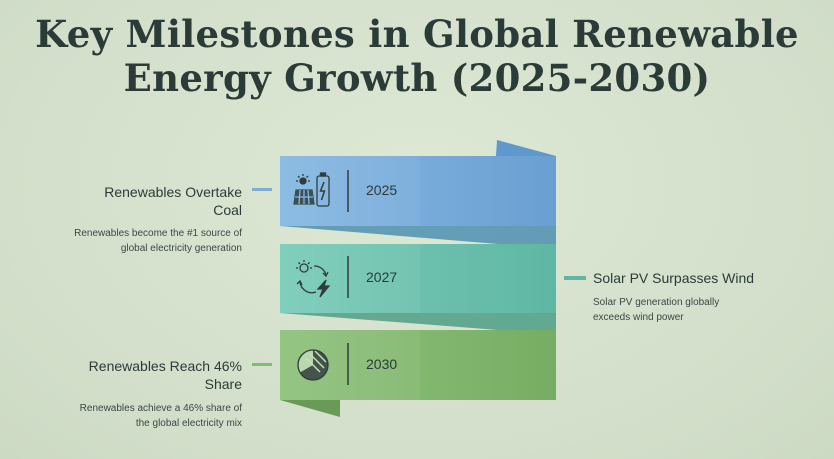  I want to click on milestone-title-2030: Renewables Reach 46% Share, so click(165, 375).